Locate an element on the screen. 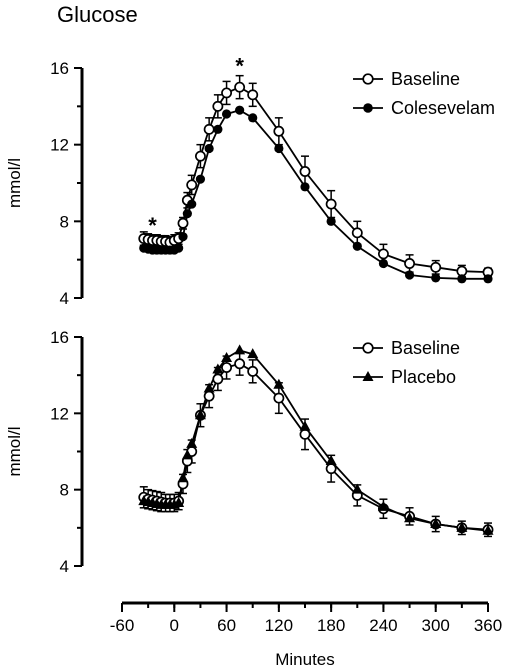 The image size is (520, 670). x-tick-label: 240 is located at coordinates (383, 625).